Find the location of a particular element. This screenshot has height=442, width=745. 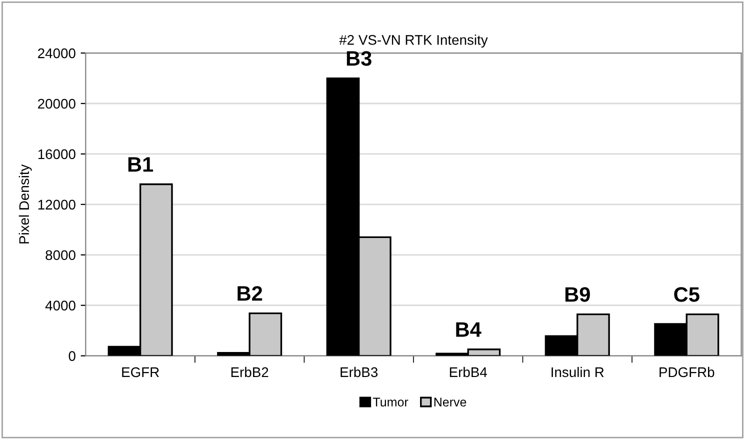

x-tick-label: PDGFRb is located at coordinates (687, 372).